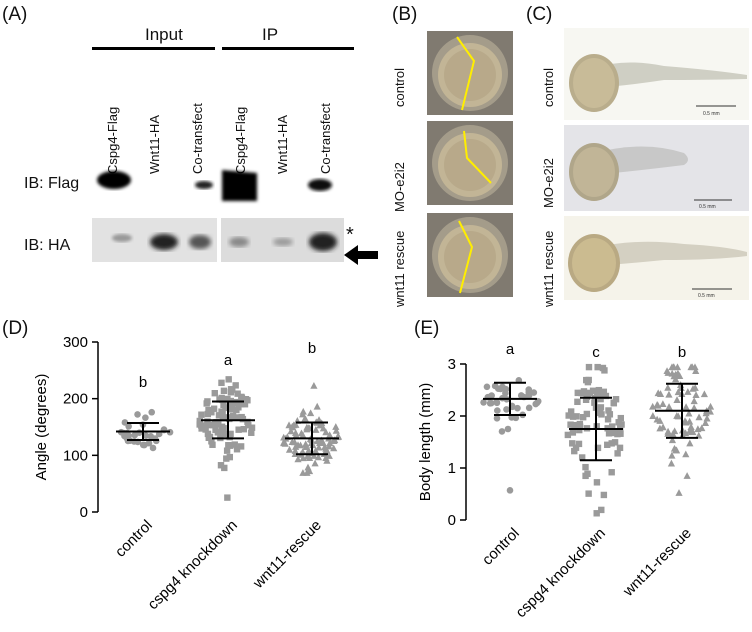  Describe the element at coordinates (283, 242) in the screenshot. I see `ha-blot-ip-bands` at that location.